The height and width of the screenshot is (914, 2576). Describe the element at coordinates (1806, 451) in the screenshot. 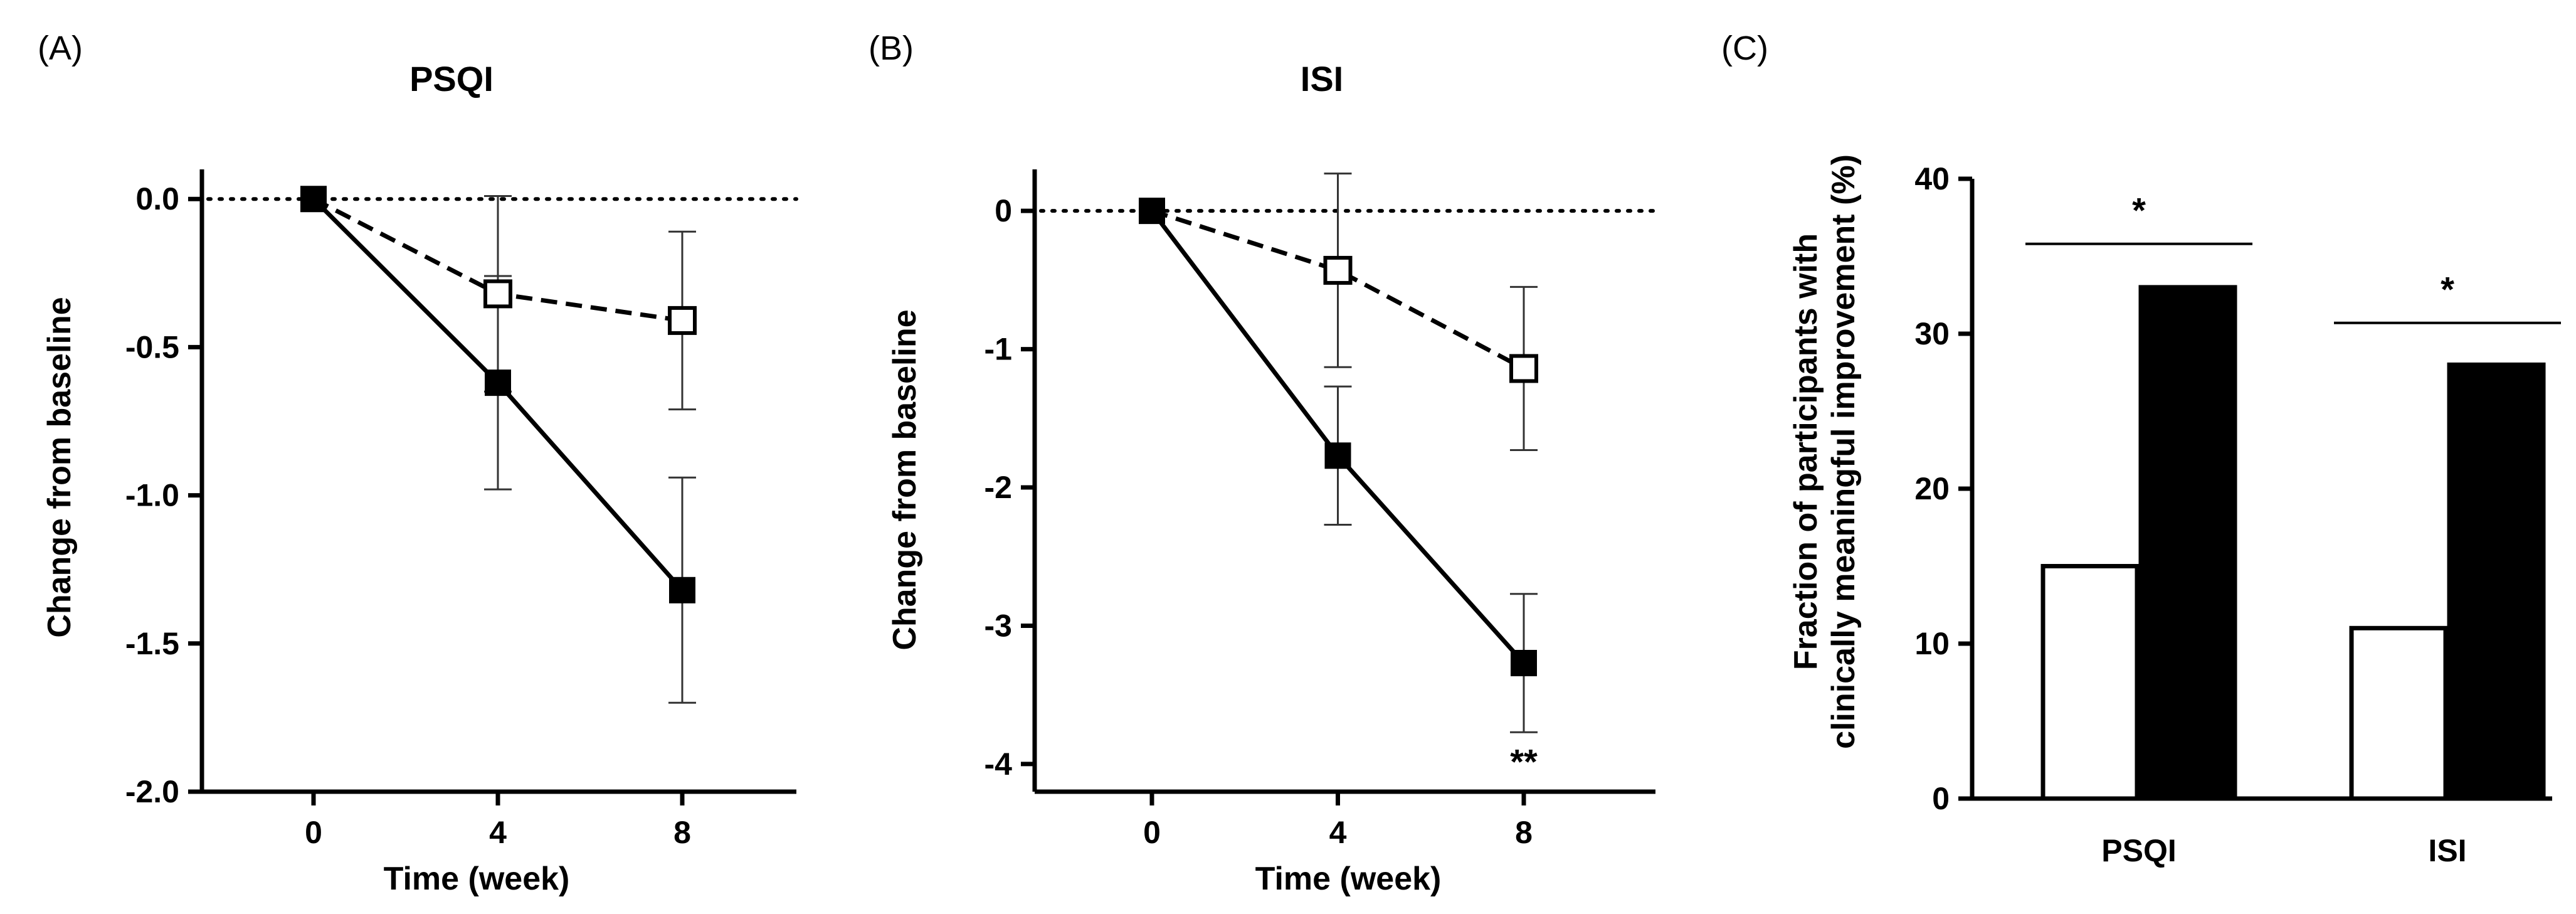

I see `panel-c-y-axis-label-line-1: Fraction of participants with` at that location.